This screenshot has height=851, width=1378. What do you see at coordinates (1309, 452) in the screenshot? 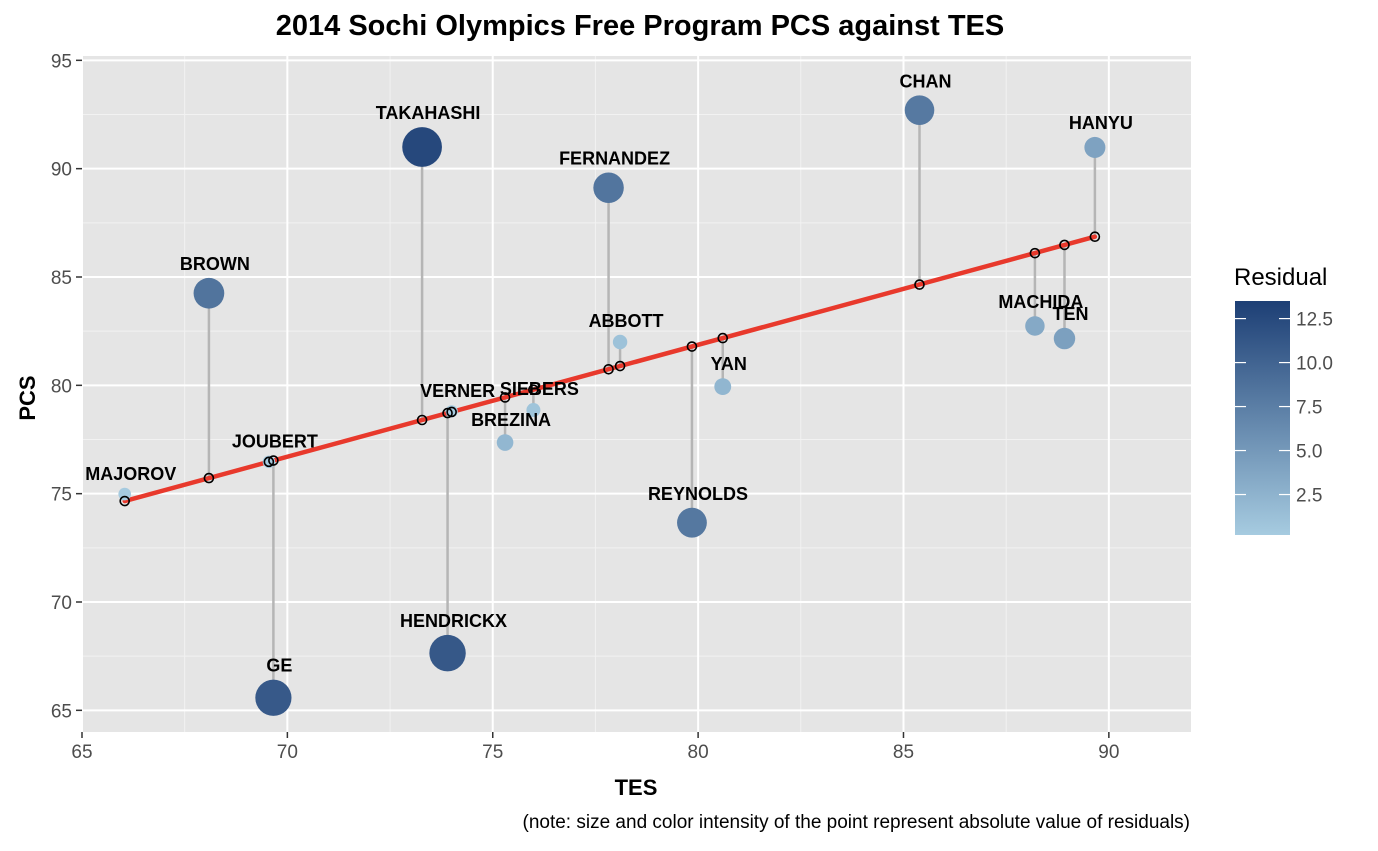
I see `legend-label: 5.0` at bounding box center [1309, 452].